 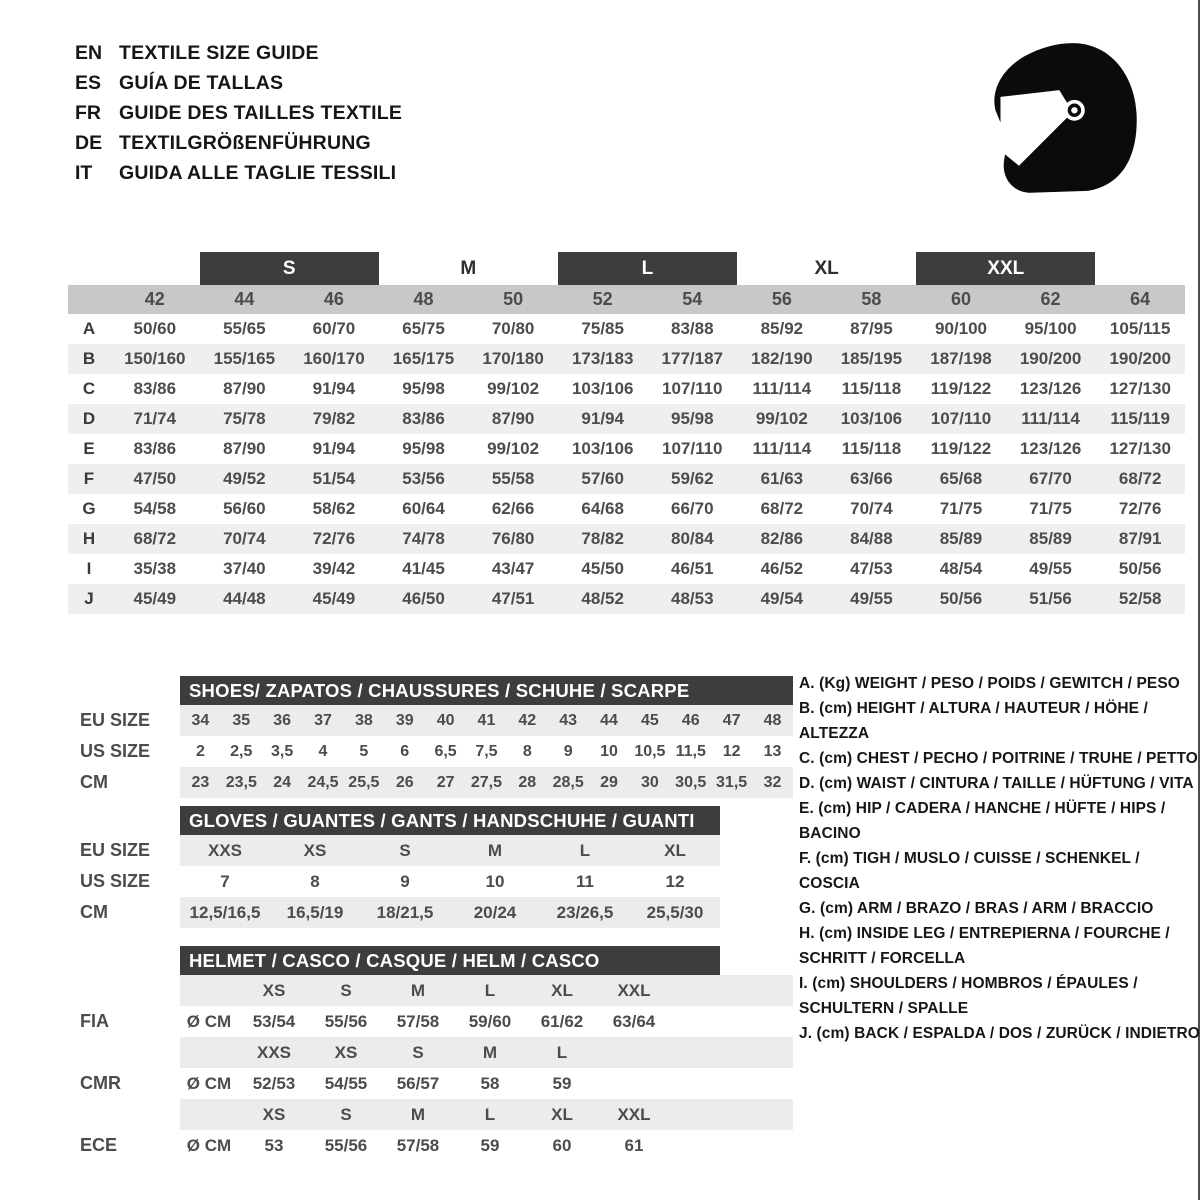 What do you see at coordinates (423, 388) in the screenshot?
I see `size-value-cell: 95/98` at bounding box center [423, 388].